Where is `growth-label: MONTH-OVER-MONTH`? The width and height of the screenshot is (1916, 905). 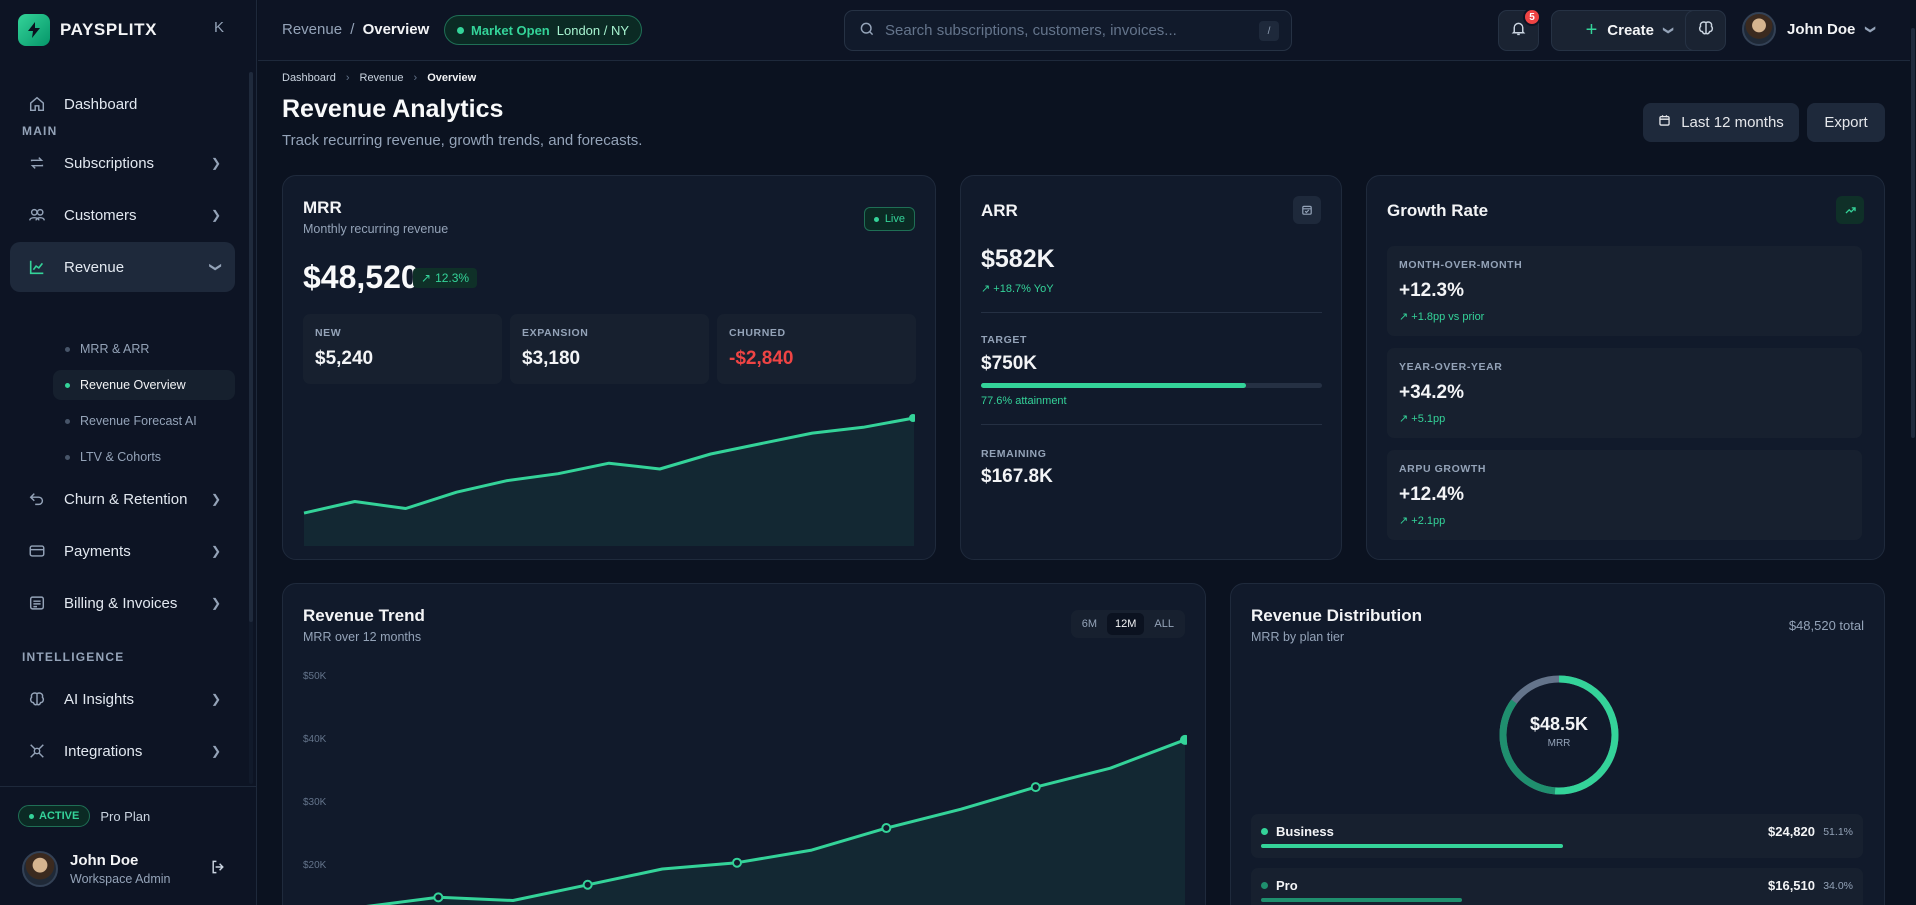
growth-label: MONTH-OVER-MONTH is located at coordinates (1461, 265).